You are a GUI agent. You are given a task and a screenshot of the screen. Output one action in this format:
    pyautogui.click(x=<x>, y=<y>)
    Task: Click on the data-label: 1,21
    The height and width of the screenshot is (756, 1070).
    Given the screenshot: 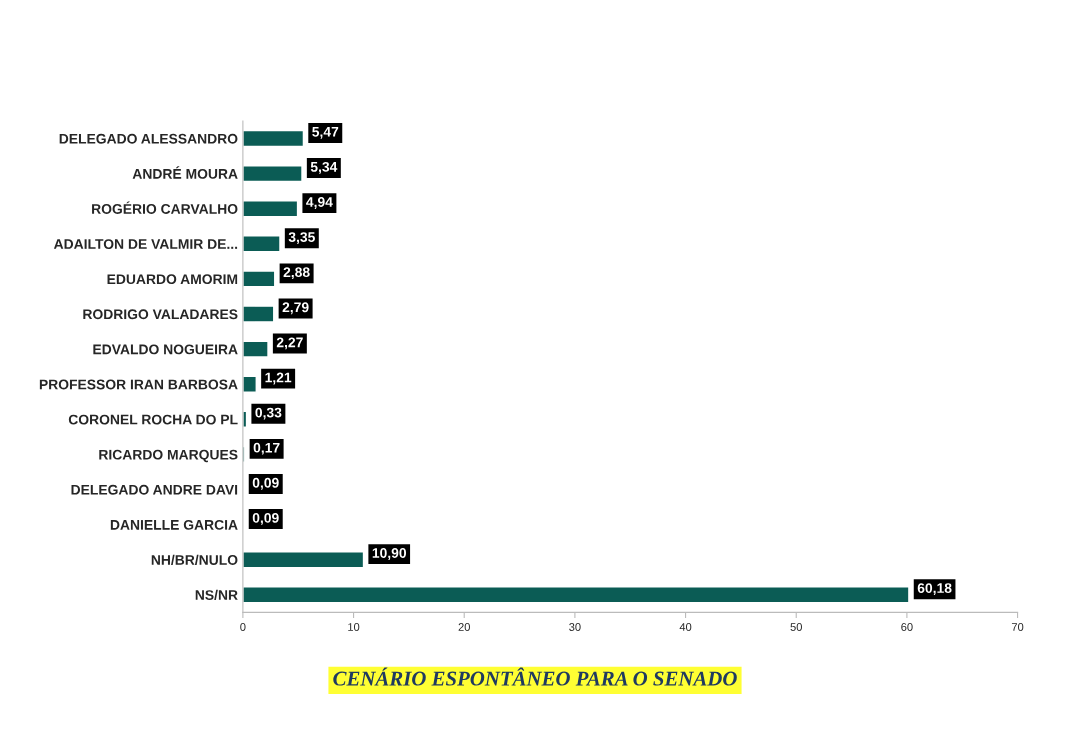 What is the action you would take?
    pyautogui.click(x=278, y=378)
    